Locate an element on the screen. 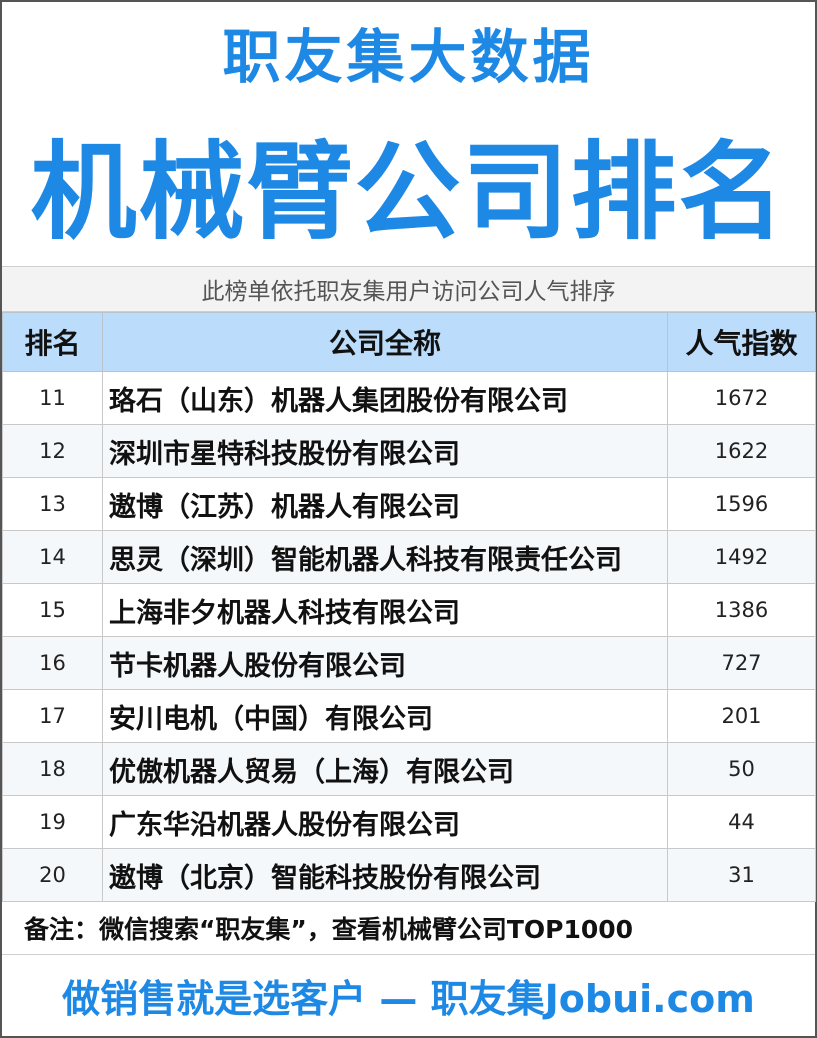  table-row: 14 思灵（深圳）智能机器人科技有限责任公司 1492 is located at coordinates (409, 557).